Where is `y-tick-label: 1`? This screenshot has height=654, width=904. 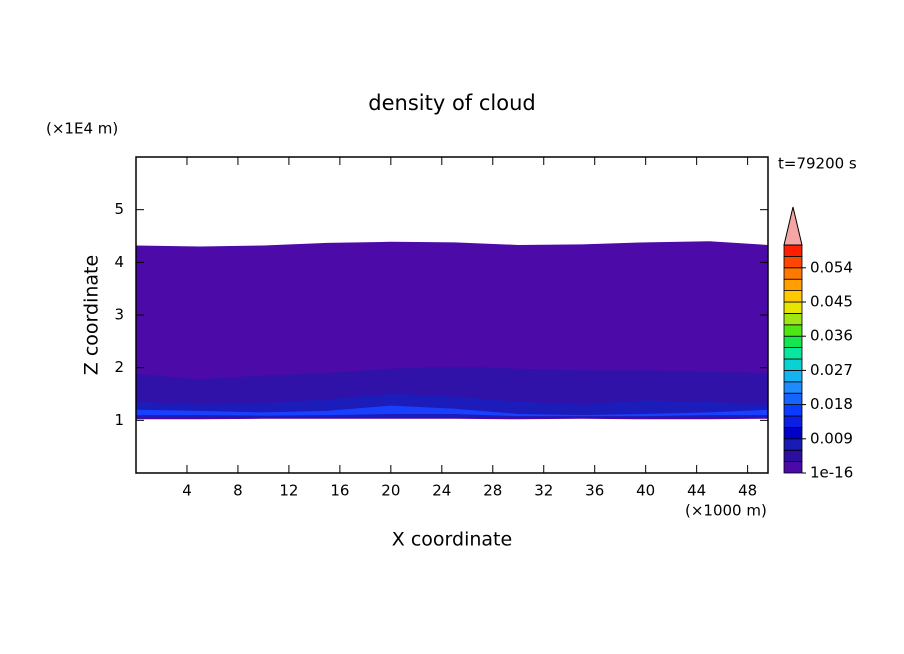 y-tick-label: 1 is located at coordinates (119, 420).